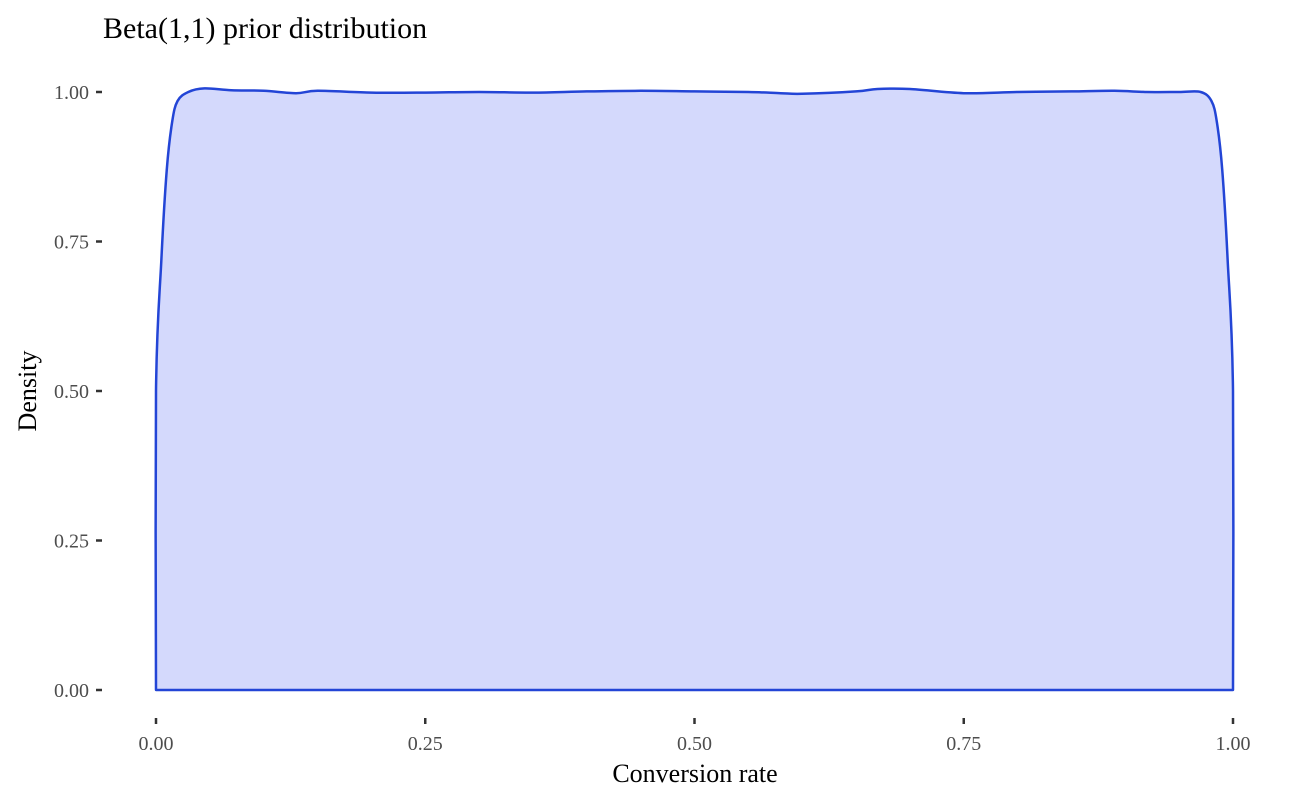  I want to click on y-axis: 0.00 0.25 0.50 0.75 1.00, so click(78, 392).